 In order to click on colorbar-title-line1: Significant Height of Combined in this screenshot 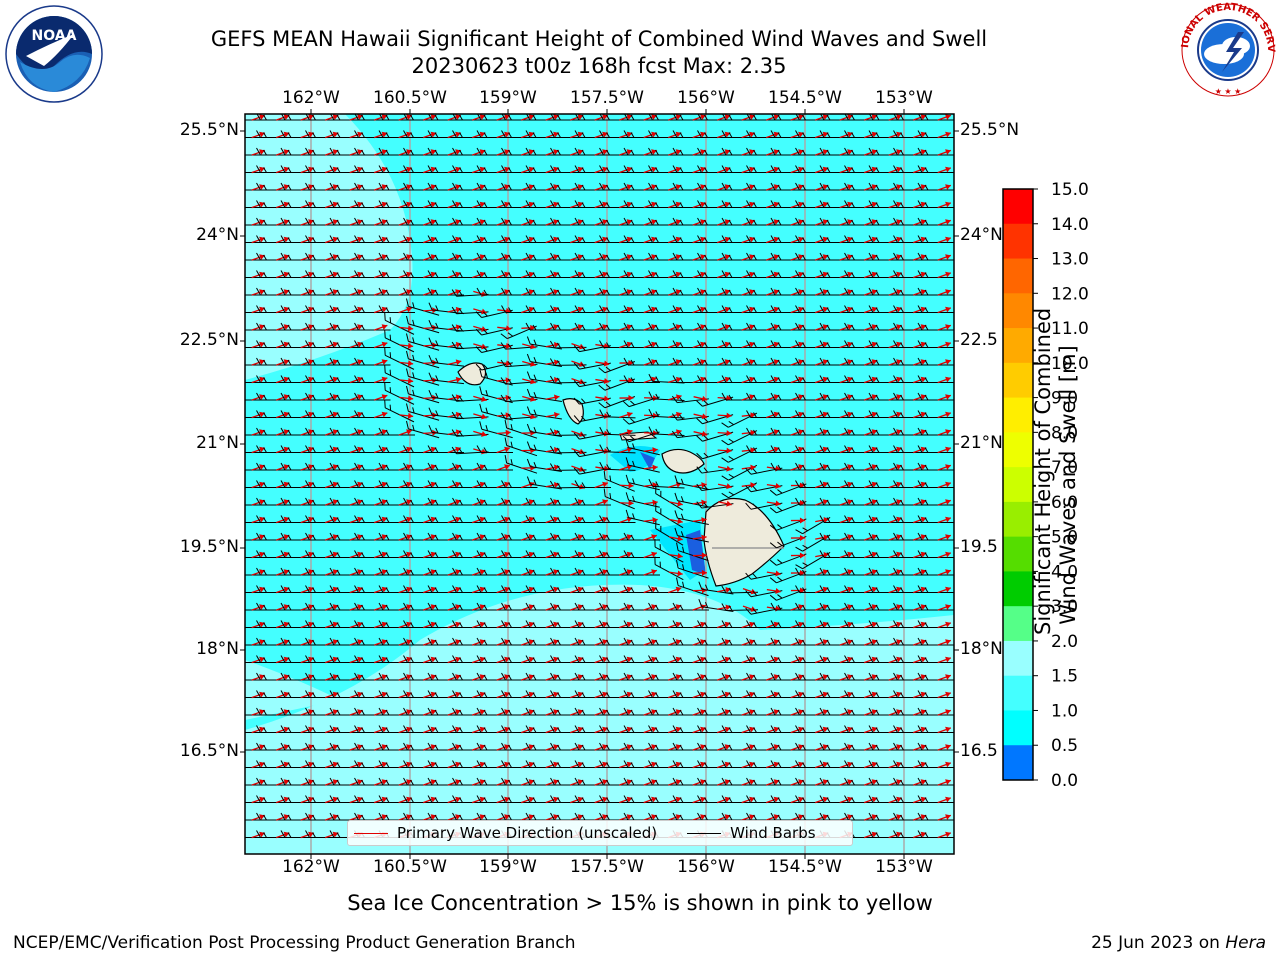, I will do `click(1043, 471)`.